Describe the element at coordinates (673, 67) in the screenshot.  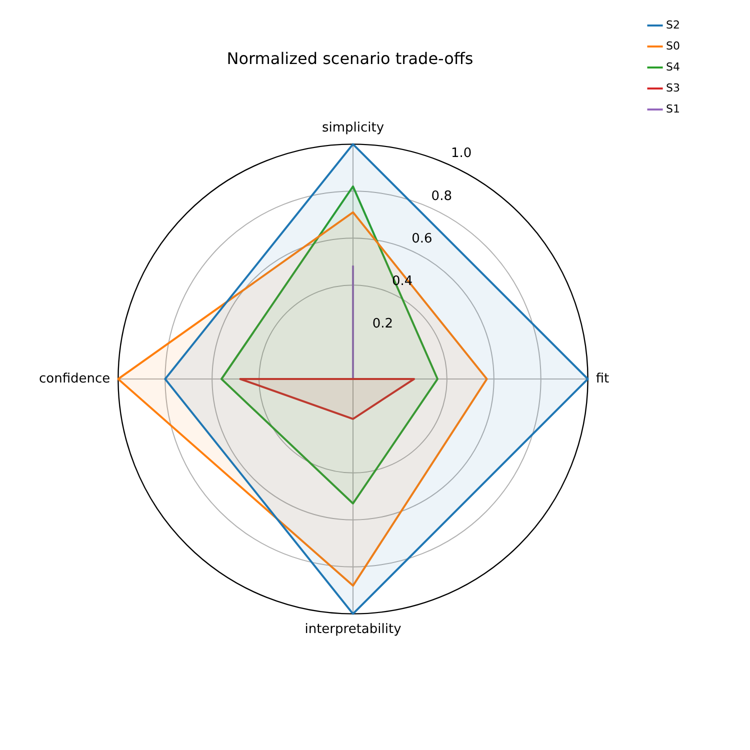
I see `legend-label: S4` at that location.